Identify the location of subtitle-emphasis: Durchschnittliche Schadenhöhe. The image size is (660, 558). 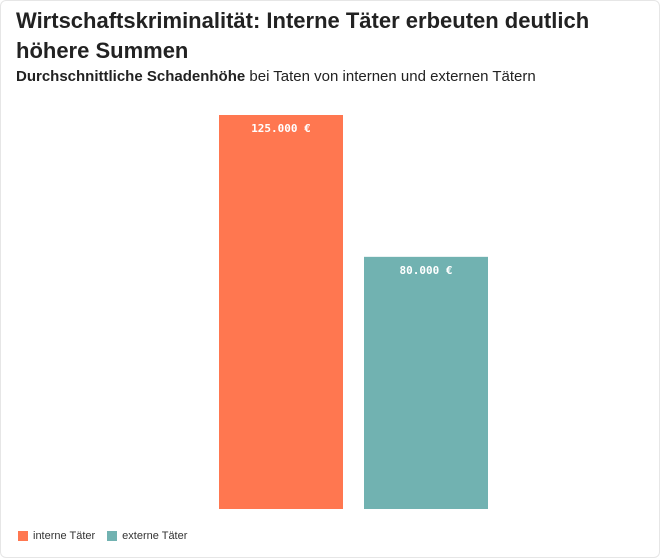
(131, 76).